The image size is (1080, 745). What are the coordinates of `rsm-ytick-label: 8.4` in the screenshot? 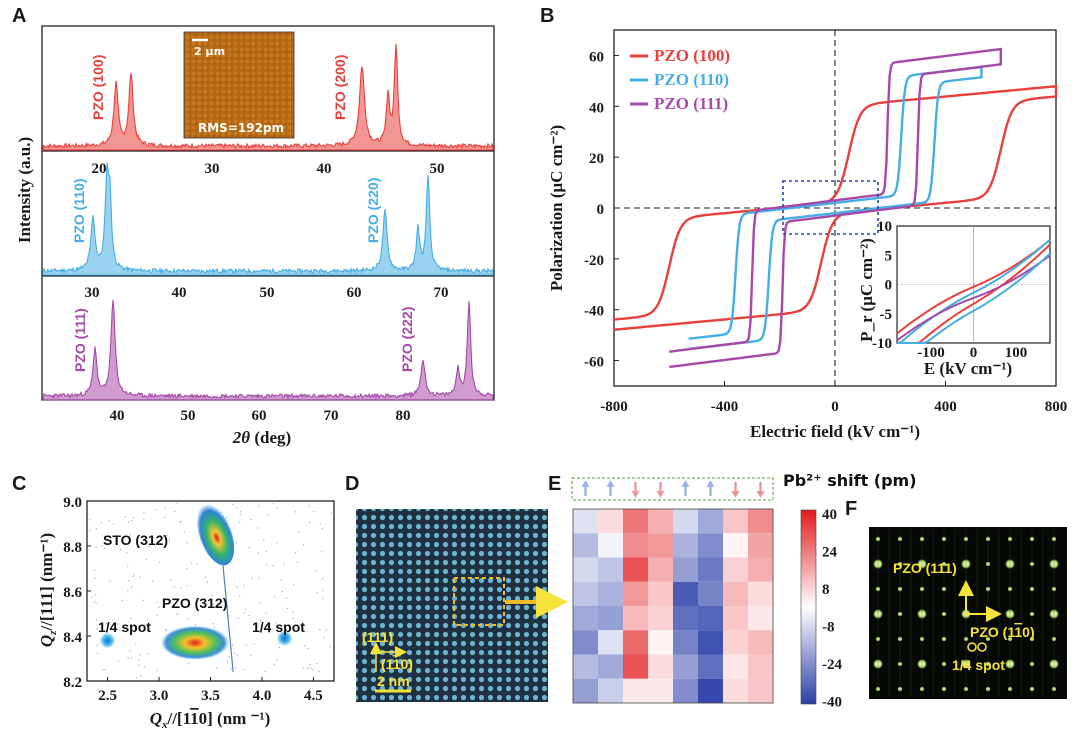 It's located at (72, 638).